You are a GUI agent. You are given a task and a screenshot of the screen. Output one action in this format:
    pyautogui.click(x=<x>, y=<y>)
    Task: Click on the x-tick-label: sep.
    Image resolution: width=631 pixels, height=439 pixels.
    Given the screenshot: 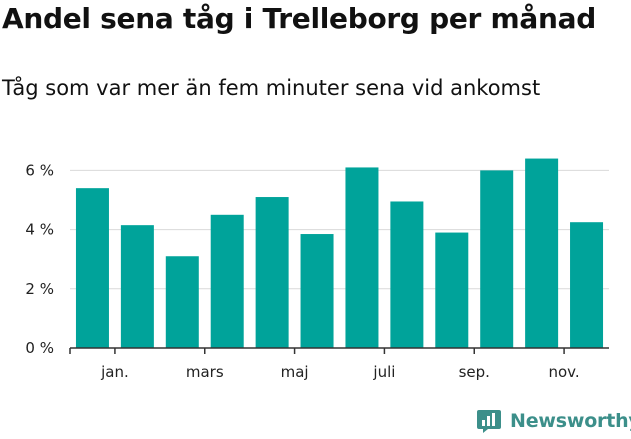 What is the action you would take?
    pyautogui.click(x=474, y=372)
    